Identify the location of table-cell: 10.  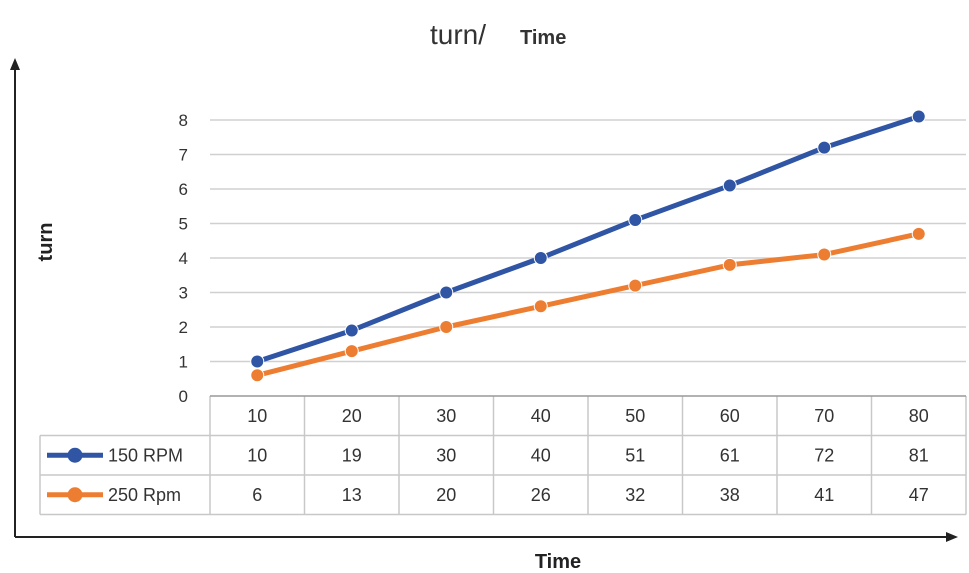
(257, 456).